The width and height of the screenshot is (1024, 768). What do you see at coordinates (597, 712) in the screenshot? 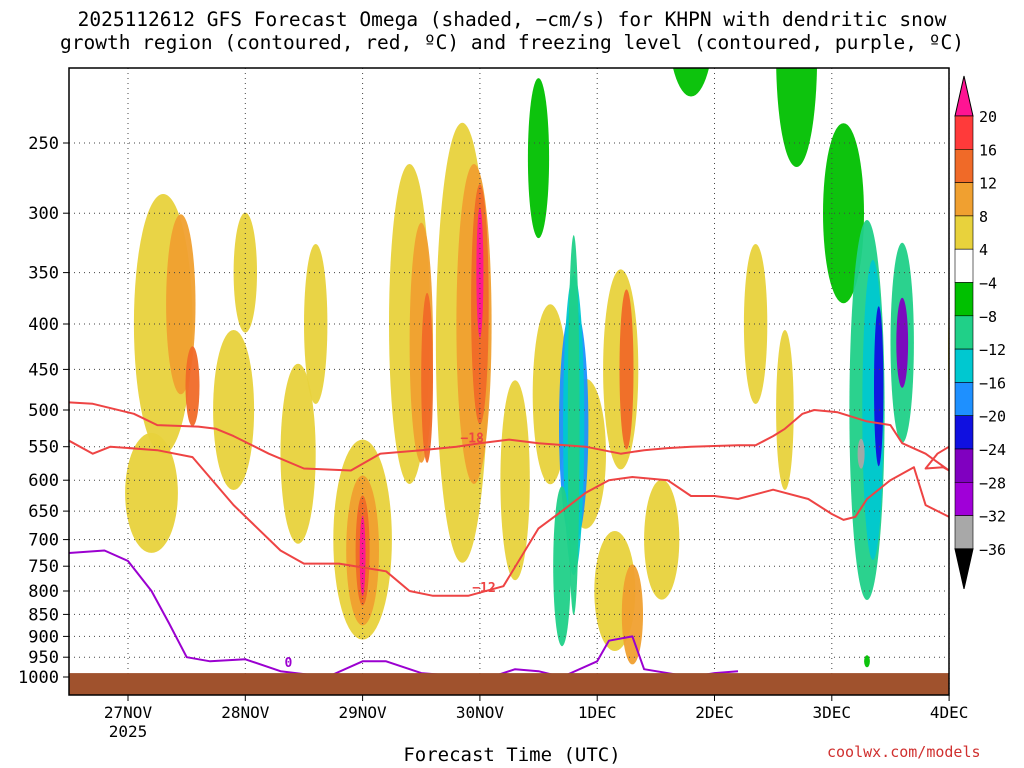
I see `x-tick-label-4: 1DEC` at bounding box center [597, 712].